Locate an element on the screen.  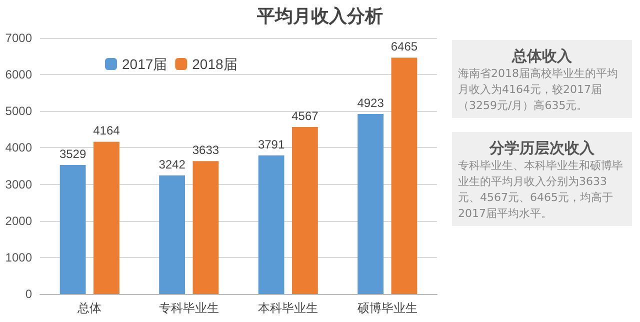
x-tick-label: 硕博毕业生 is located at coordinates (387, 308).